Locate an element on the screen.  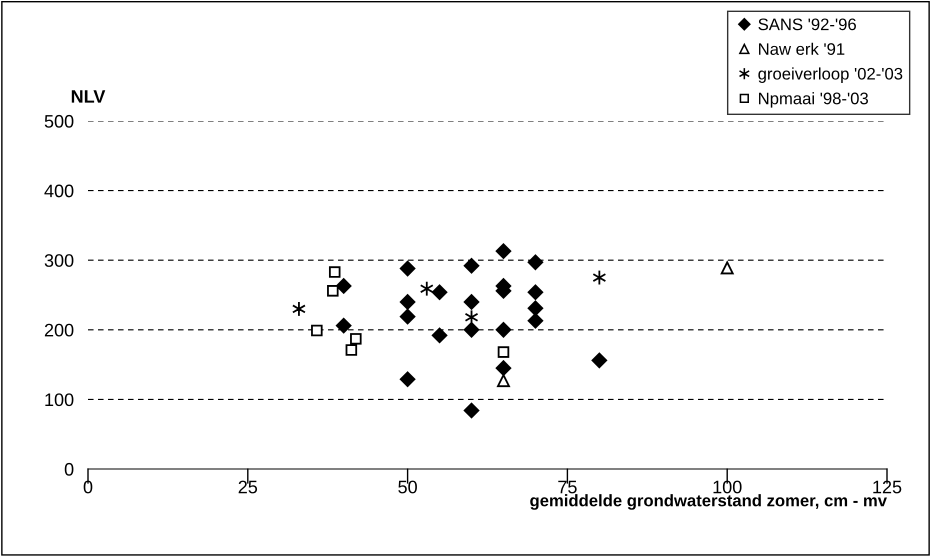
x-axis-title: gemiddelde grondwaterstand zomer, cm - mv is located at coordinates (708, 502).